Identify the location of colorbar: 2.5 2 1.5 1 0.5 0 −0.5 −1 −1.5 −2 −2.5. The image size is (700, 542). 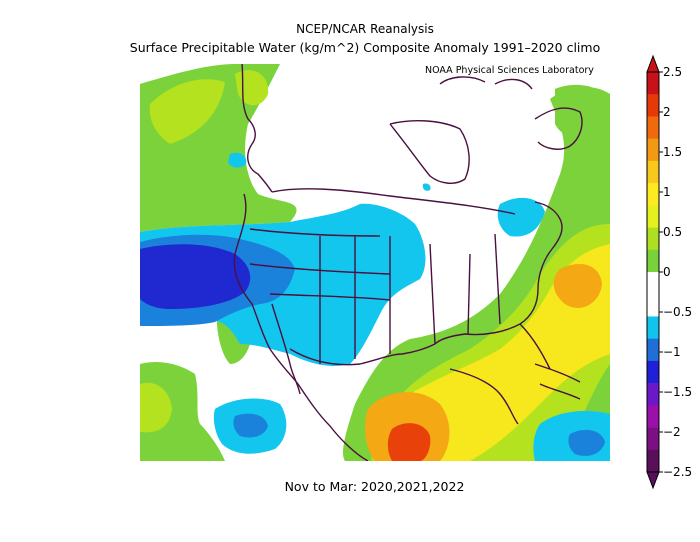
(670, 272).